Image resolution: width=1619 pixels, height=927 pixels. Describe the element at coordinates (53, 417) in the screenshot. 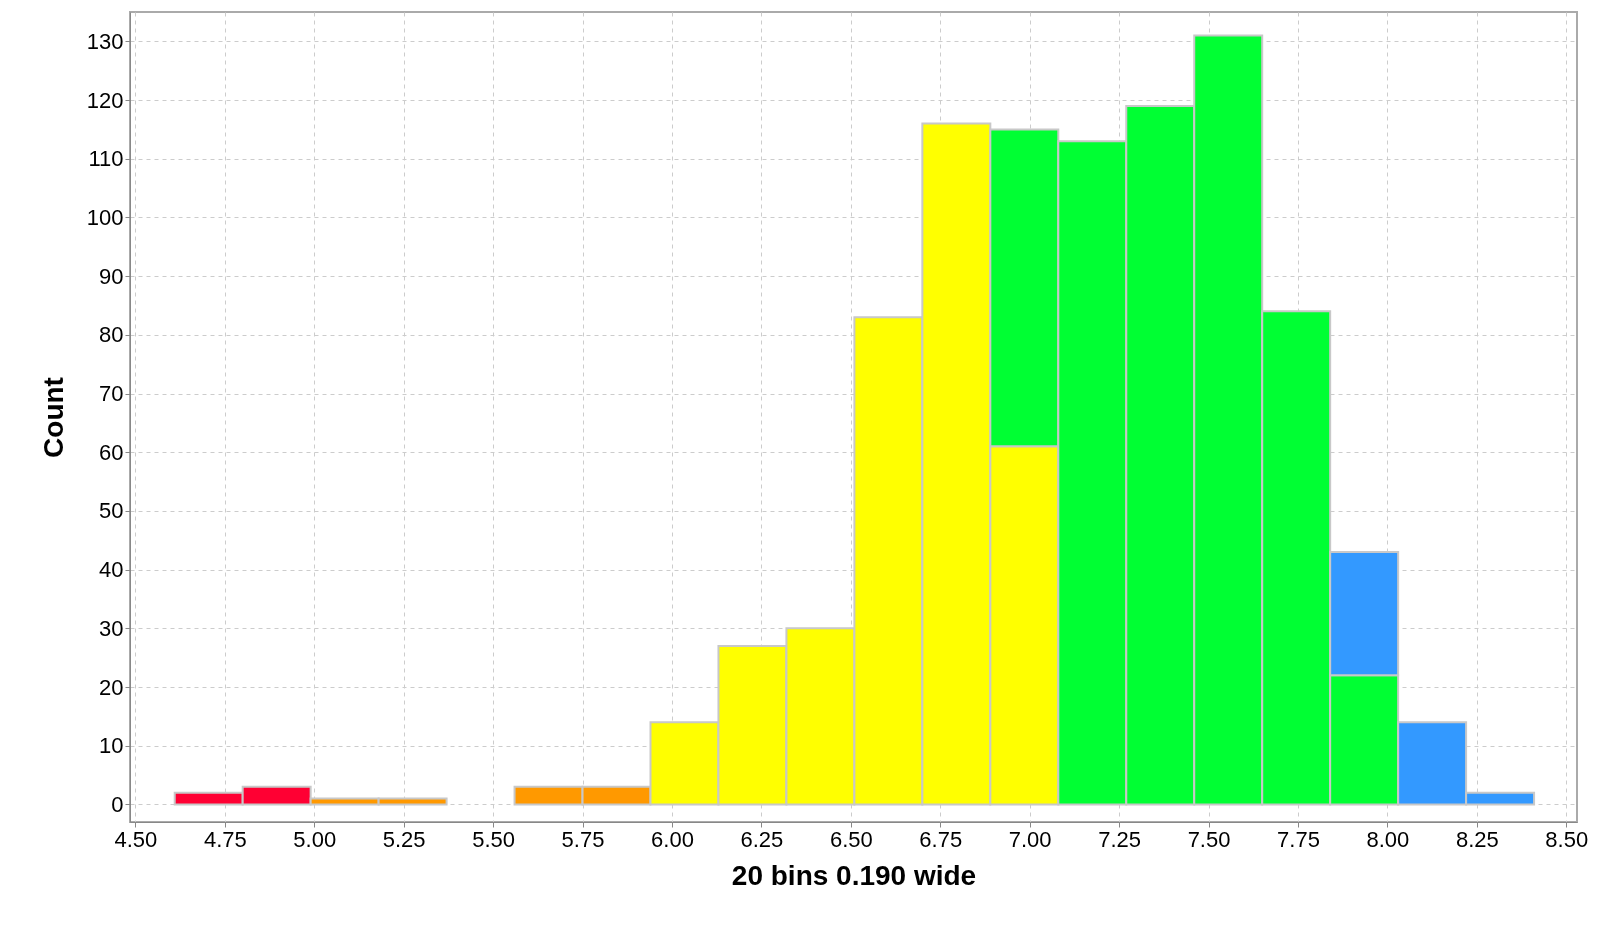

I see `y-axis-title: Count` at that location.